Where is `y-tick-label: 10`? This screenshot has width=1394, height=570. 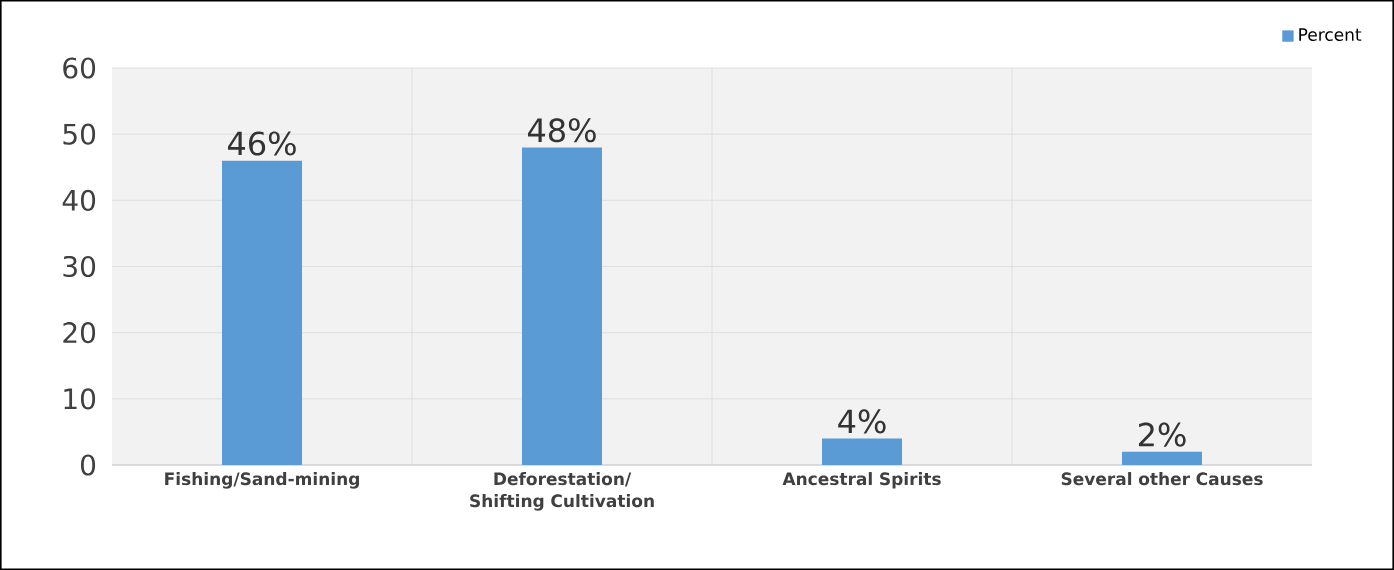
y-tick-label: 10 is located at coordinates (80, 399).